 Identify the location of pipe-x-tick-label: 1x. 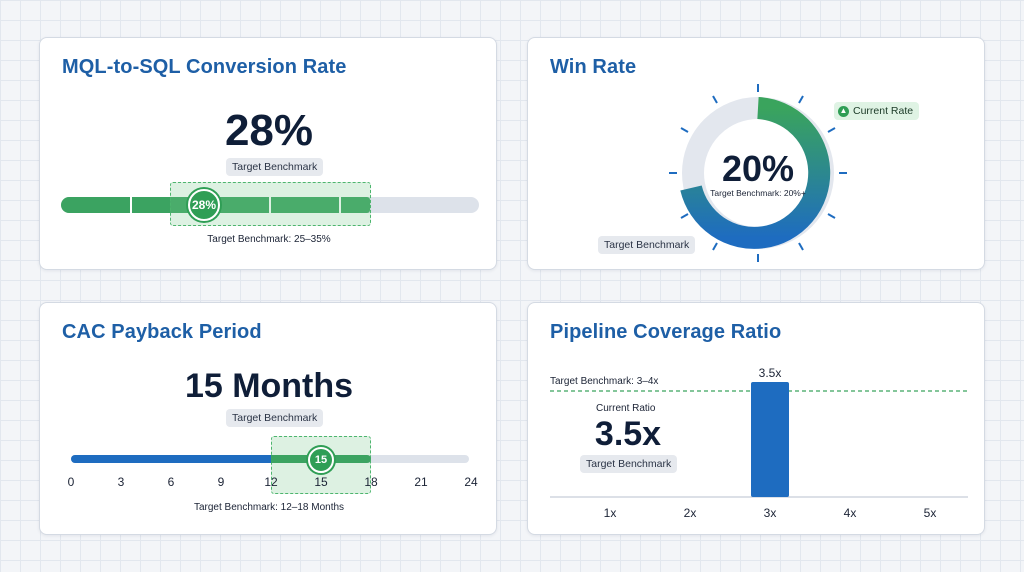
(610, 513).